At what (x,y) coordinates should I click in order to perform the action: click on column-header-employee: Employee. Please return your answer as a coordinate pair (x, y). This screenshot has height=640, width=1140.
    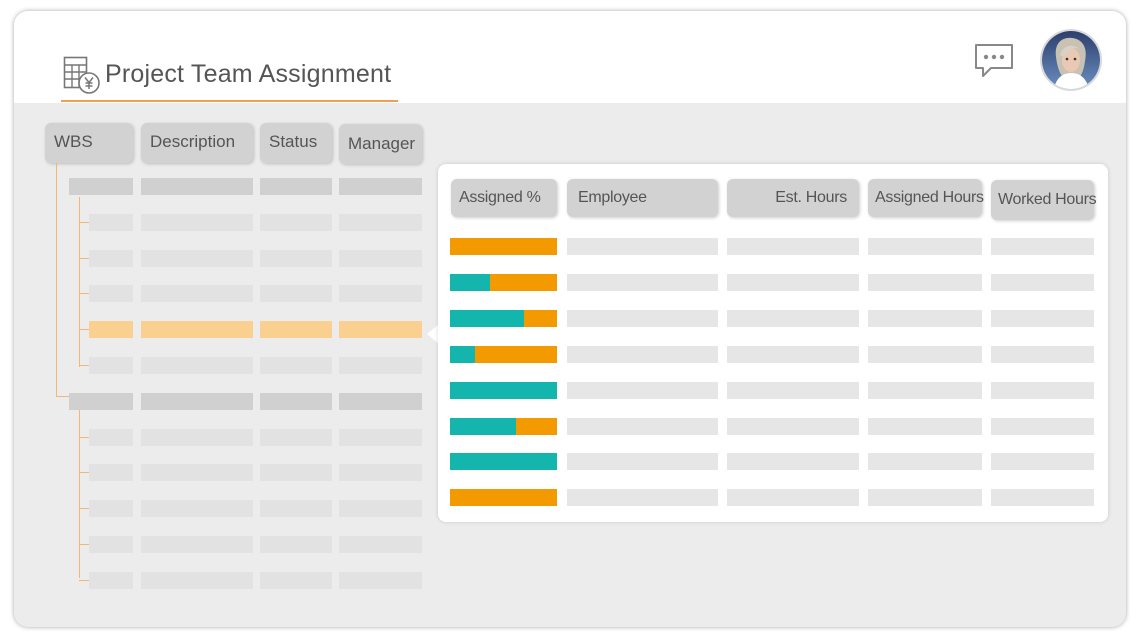
    Looking at the image, I should click on (642, 198).